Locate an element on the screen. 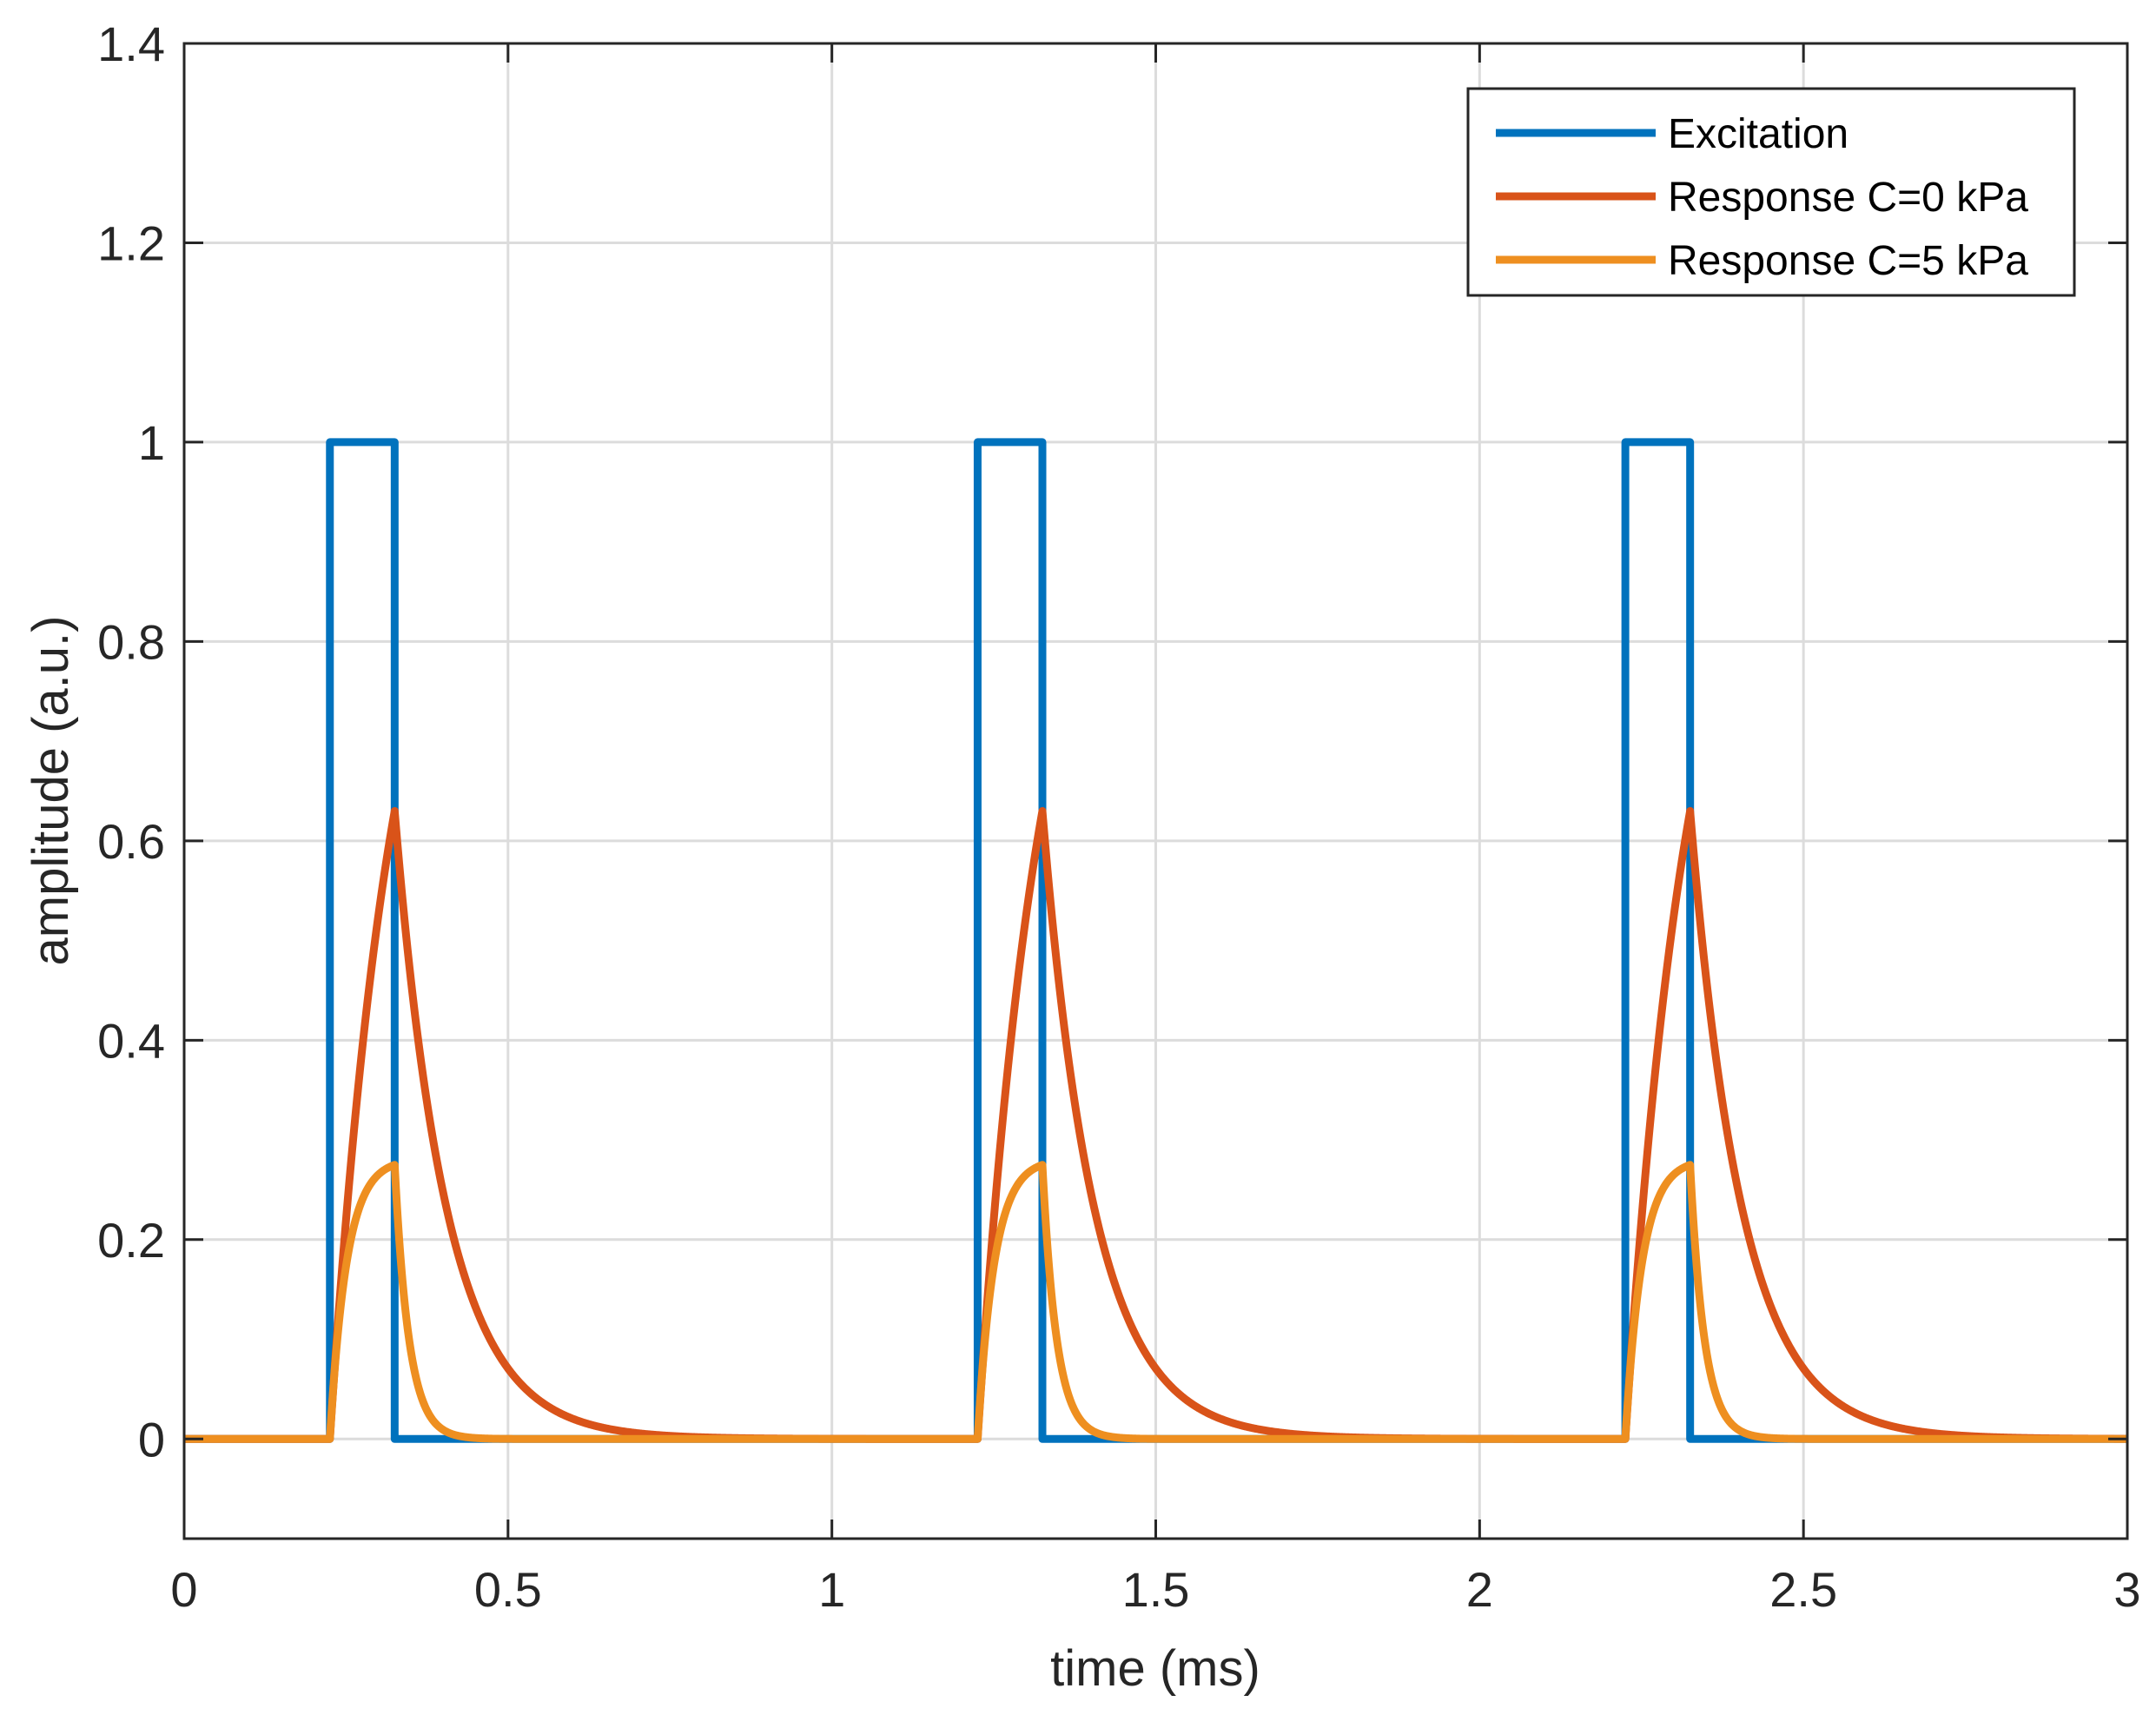 The width and height of the screenshot is (2156, 1715). y-tick-label: 0 is located at coordinates (151, 1439).